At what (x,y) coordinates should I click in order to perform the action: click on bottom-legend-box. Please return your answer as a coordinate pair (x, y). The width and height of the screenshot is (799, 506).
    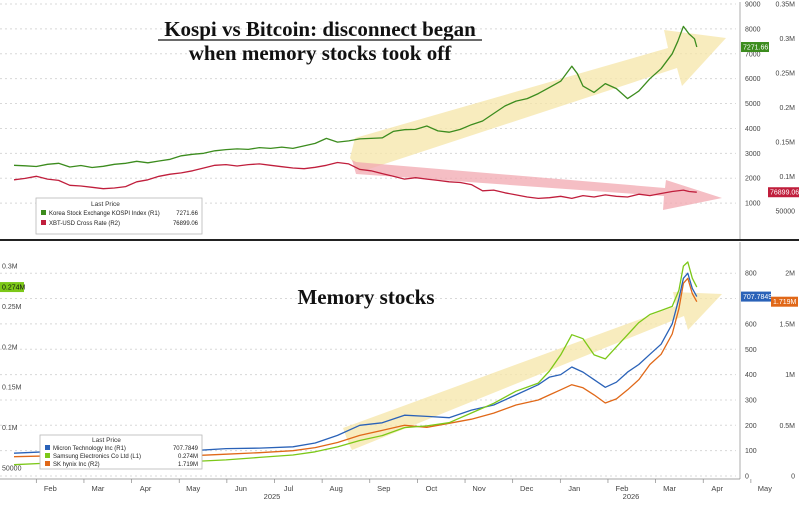
    Looking at the image, I should click on (121, 452).